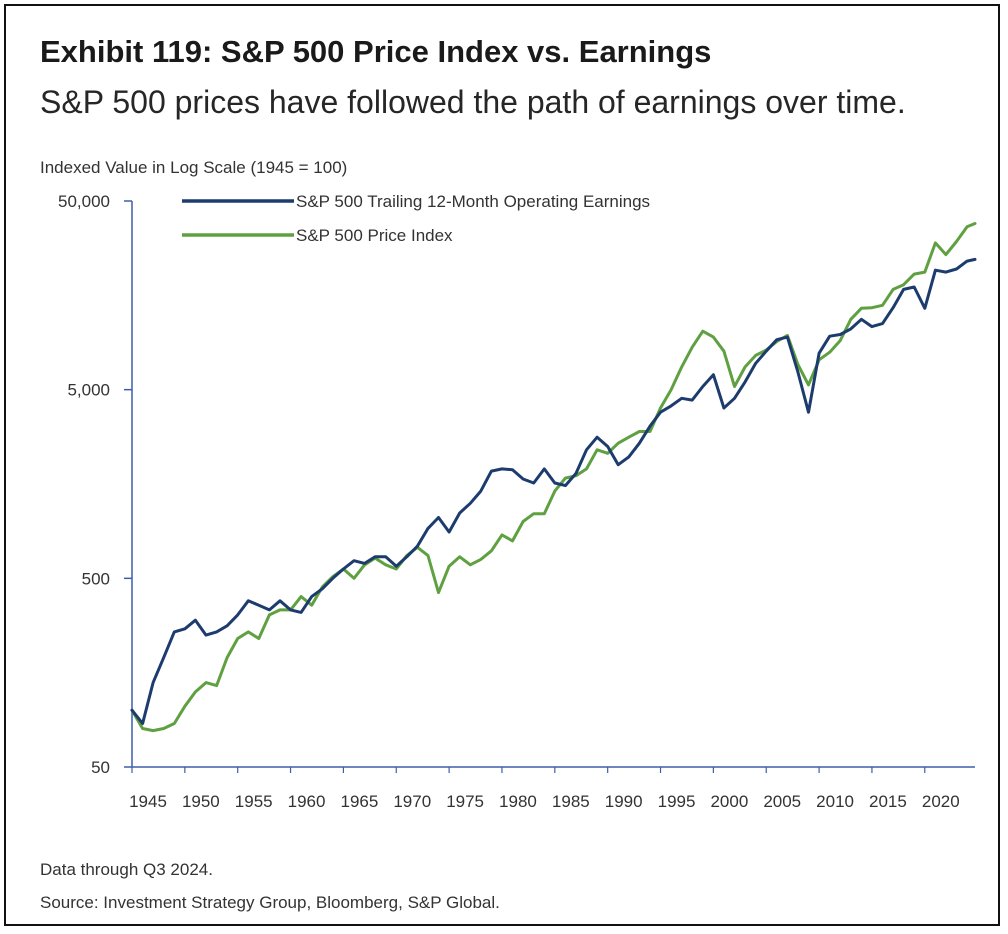 Image resolution: width=1008 pixels, height=934 pixels. I want to click on y-tick-label: 50, so click(100, 767).